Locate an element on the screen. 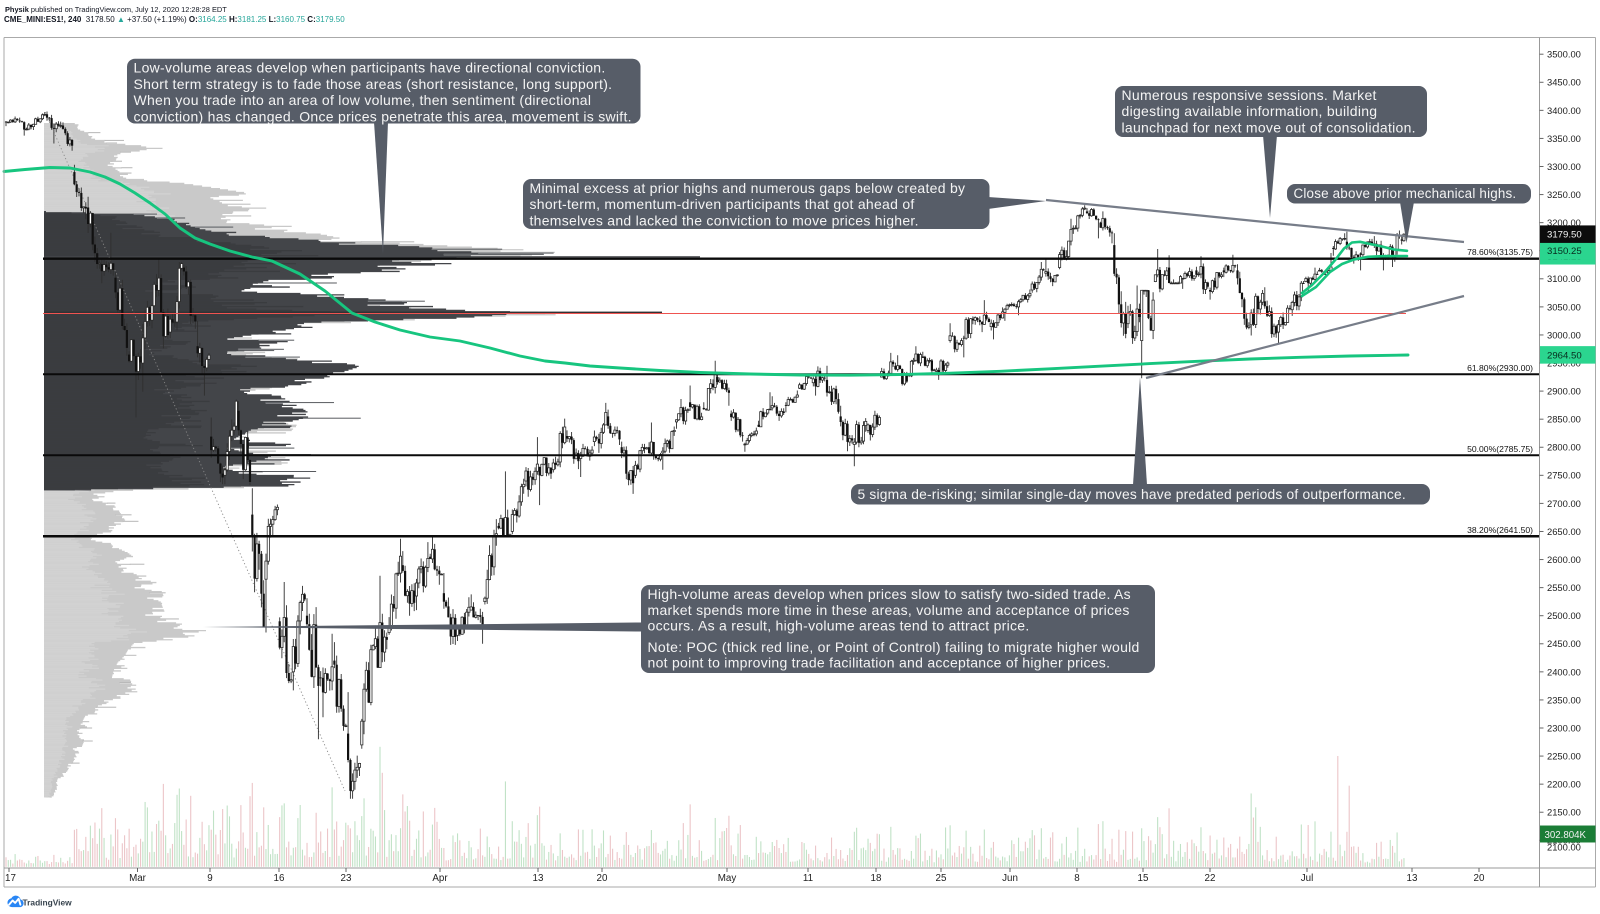  svg-text: 2100.00 is located at coordinates (1564, 846).